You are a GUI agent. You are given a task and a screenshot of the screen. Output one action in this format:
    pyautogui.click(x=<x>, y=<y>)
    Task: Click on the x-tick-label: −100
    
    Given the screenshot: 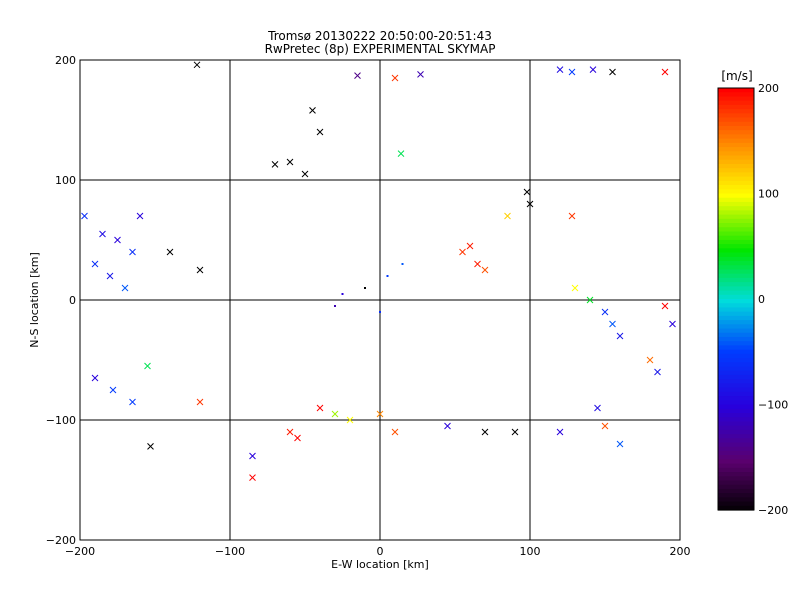 What is the action you would take?
    pyautogui.click(x=230, y=551)
    